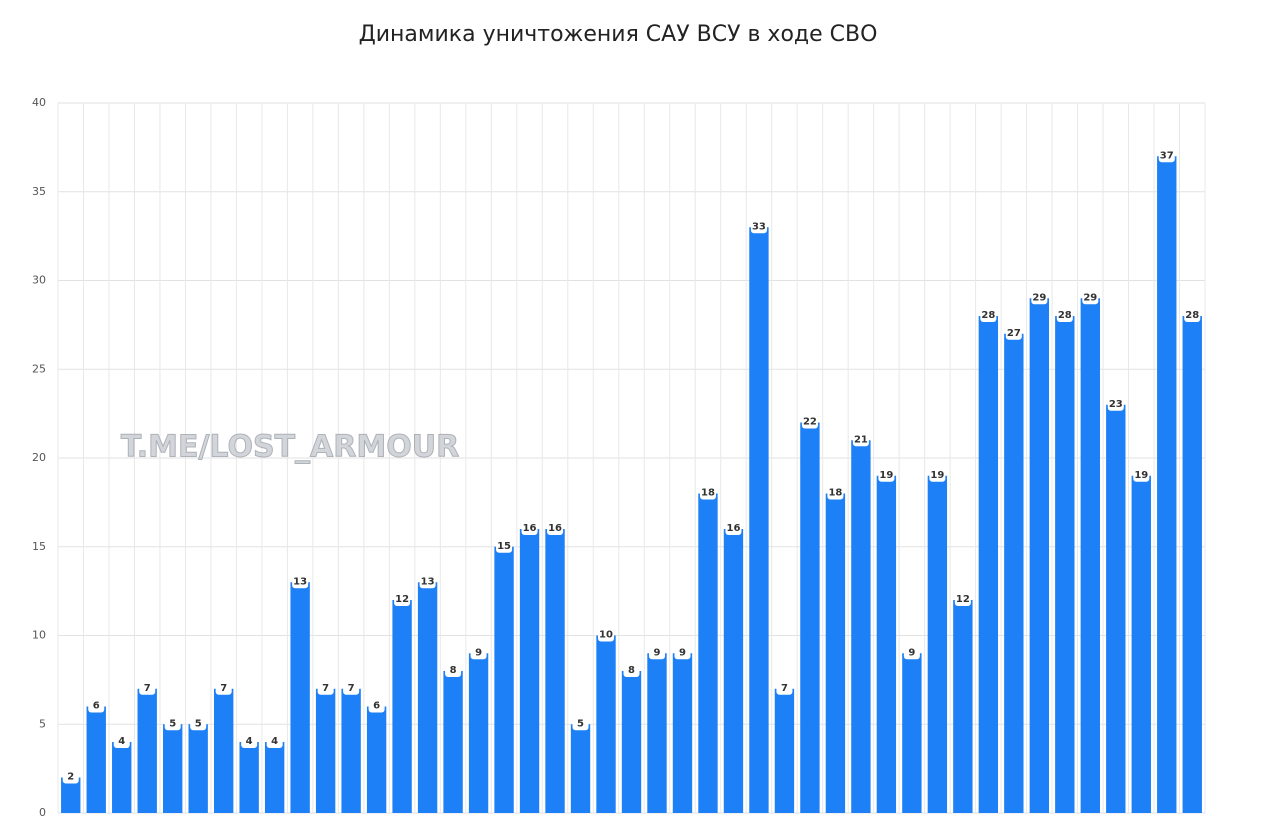 This screenshot has height=840, width=1263. I want to click on value-label: 6, so click(376, 706).